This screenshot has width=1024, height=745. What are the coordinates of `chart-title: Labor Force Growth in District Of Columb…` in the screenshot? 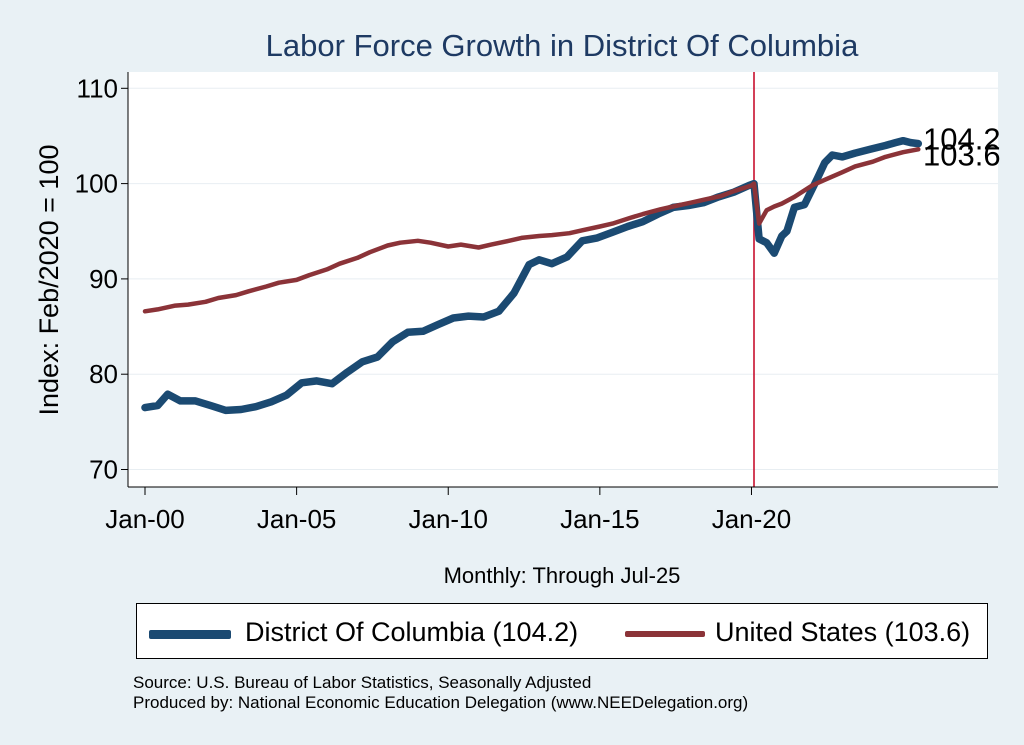 It's located at (562, 45).